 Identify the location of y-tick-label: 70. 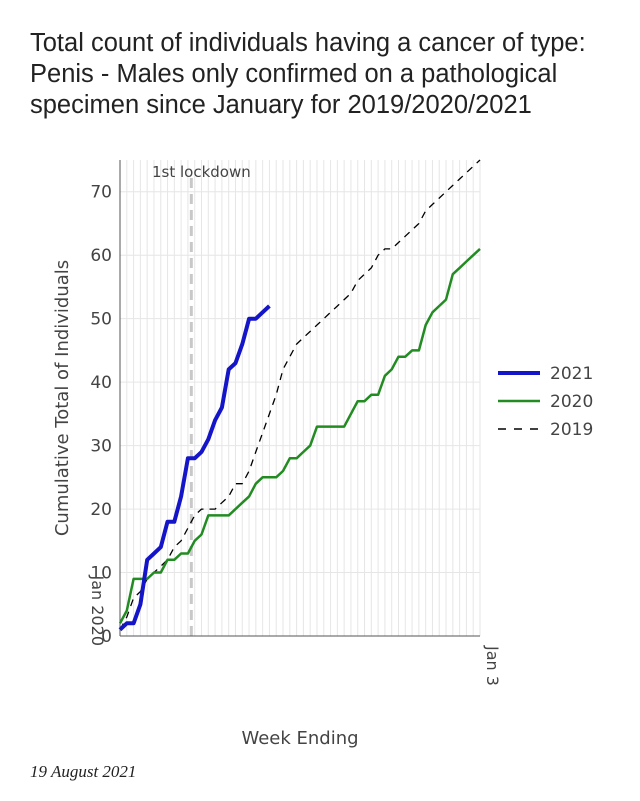
(101, 193).